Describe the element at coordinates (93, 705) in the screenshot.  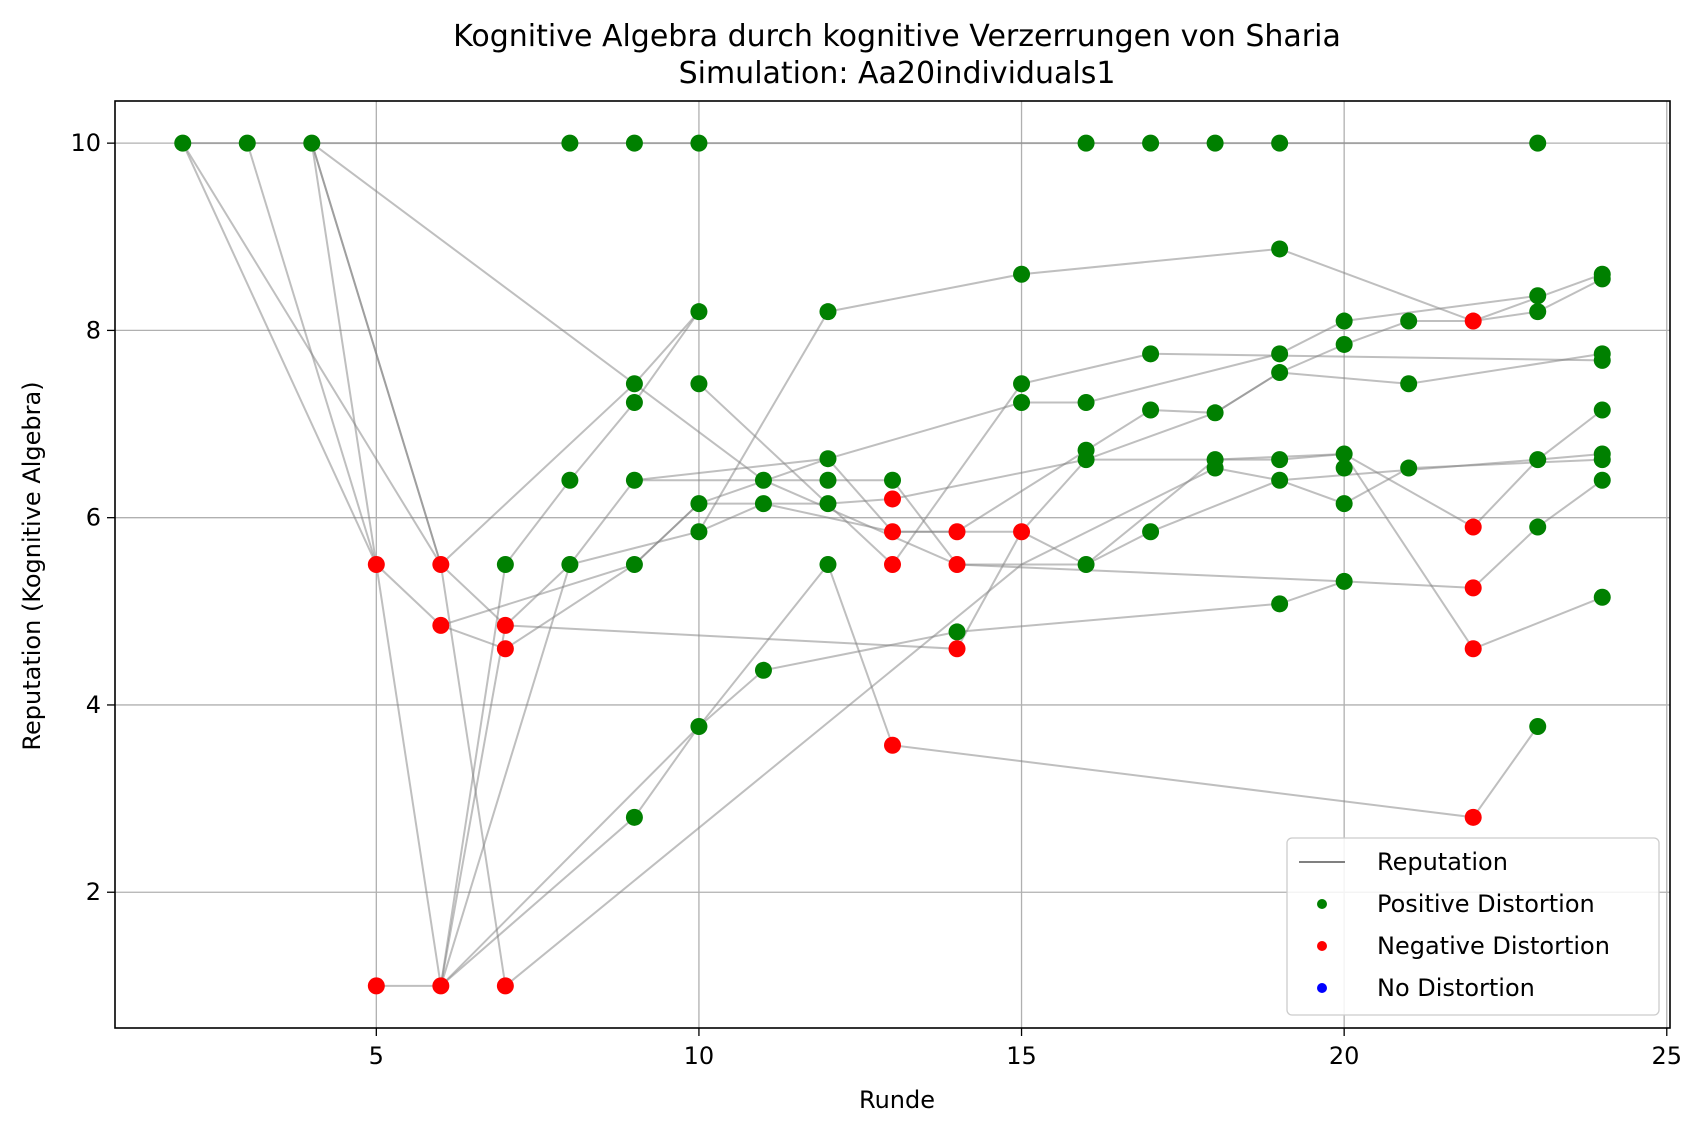
I see `y-tick-label: 4` at that location.